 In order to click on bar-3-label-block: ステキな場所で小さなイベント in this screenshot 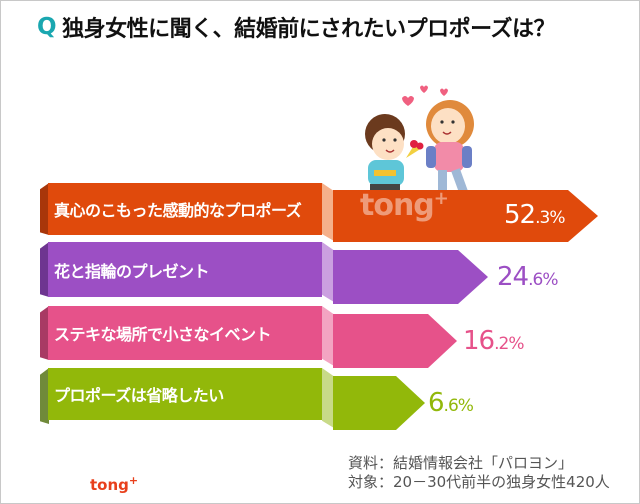, I will do `click(185, 333)`.